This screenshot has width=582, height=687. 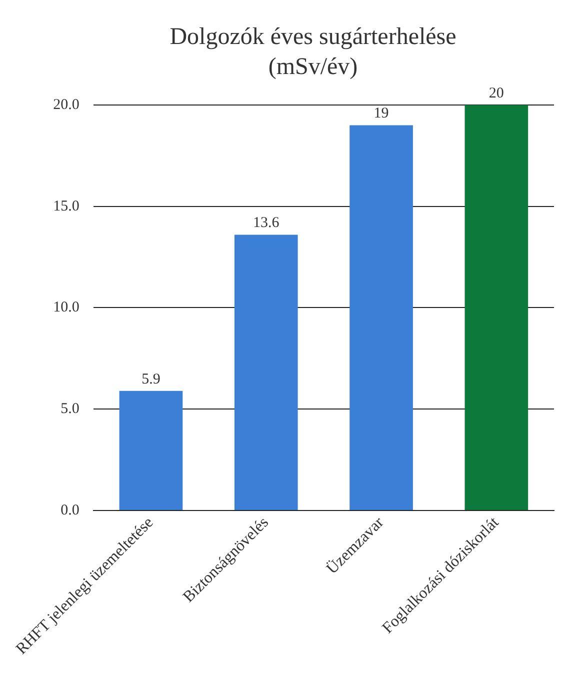 I want to click on data-label: 13.6, so click(x=266, y=223).